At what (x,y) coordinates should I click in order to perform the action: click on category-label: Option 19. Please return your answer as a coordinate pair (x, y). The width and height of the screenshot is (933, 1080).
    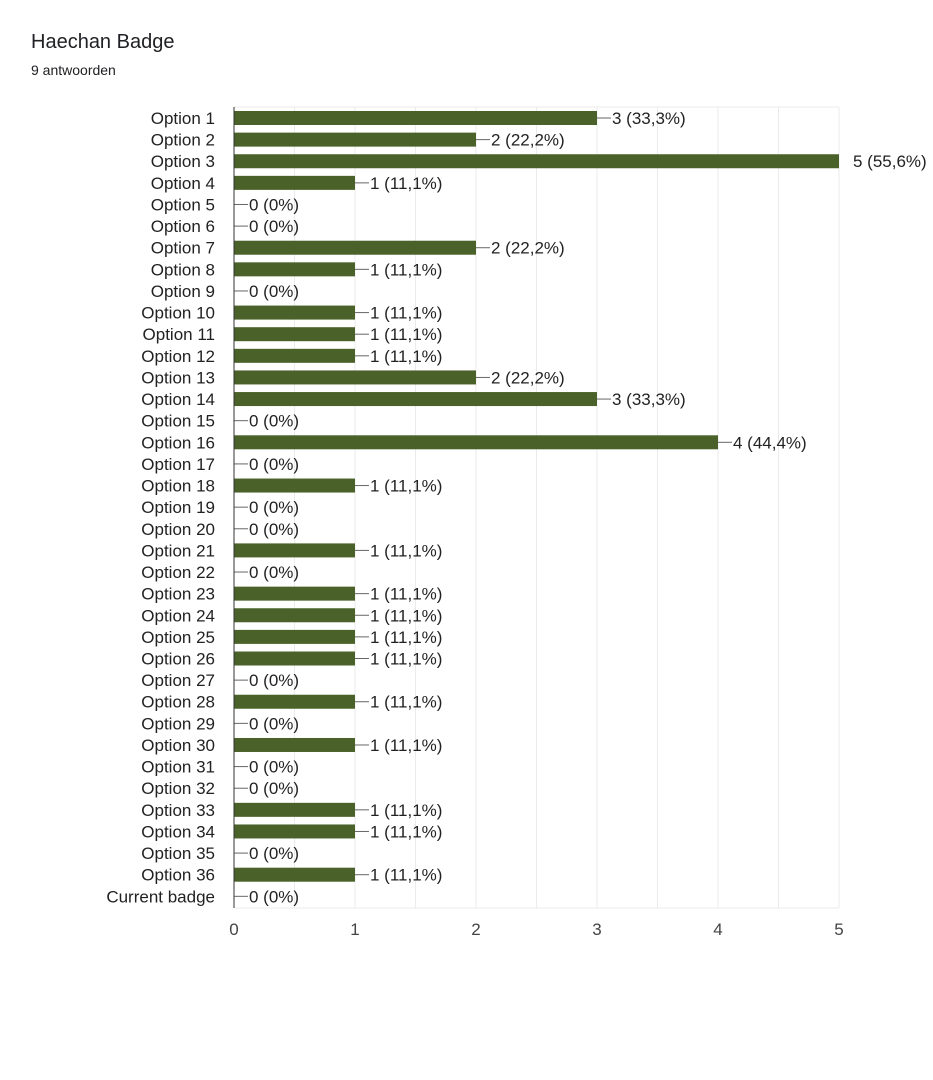
    Looking at the image, I should click on (178, 507).